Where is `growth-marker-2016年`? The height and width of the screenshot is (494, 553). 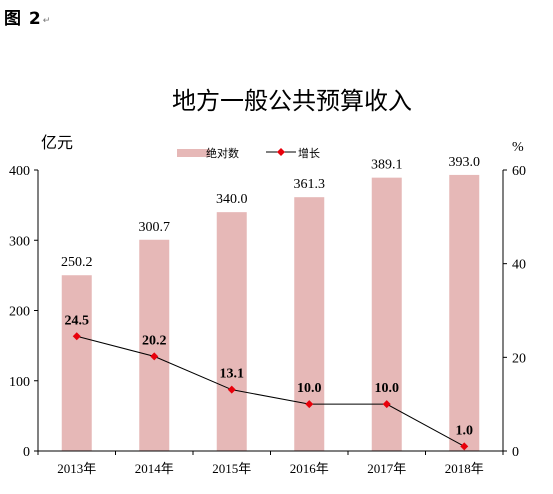 growth-marker-2016年 is located at coordinates (309, 404).